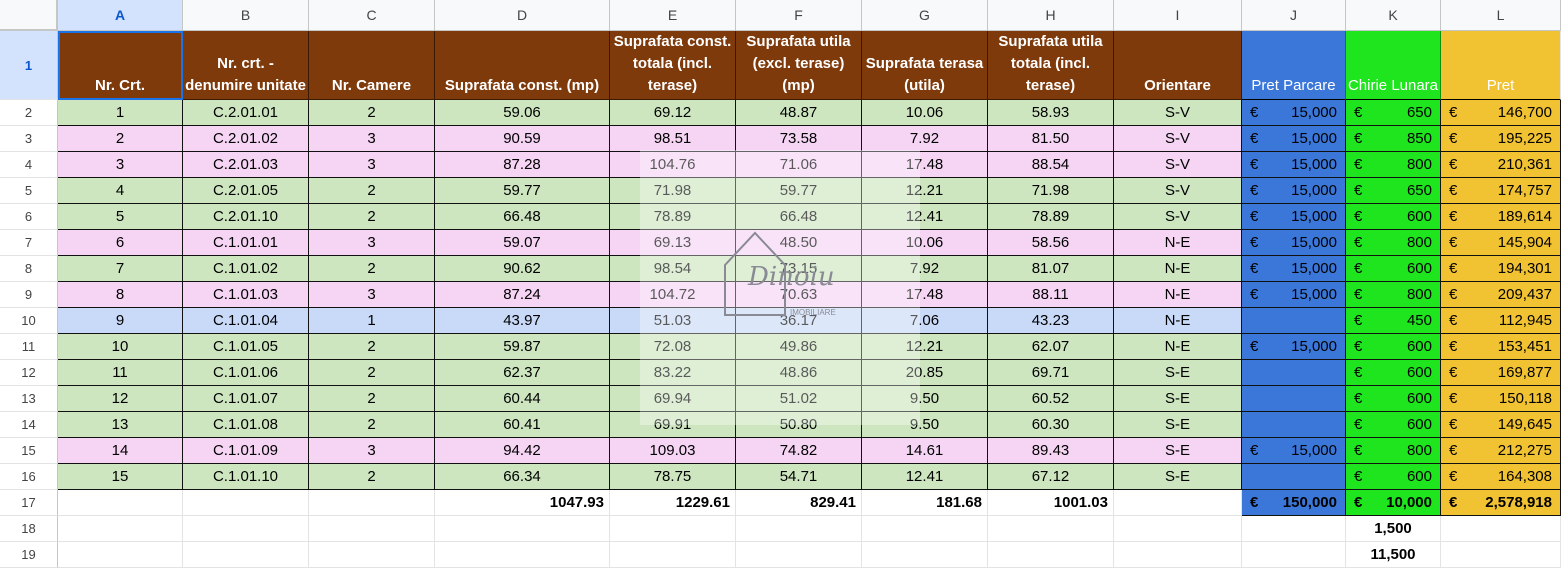 Image resolution: width=1561 pixels, height=568 pixels. What do you see at coordinates (1501, 139) in the screenshot?
I see `table-cell-l: €195,225` at bounding box center [1501, 139].